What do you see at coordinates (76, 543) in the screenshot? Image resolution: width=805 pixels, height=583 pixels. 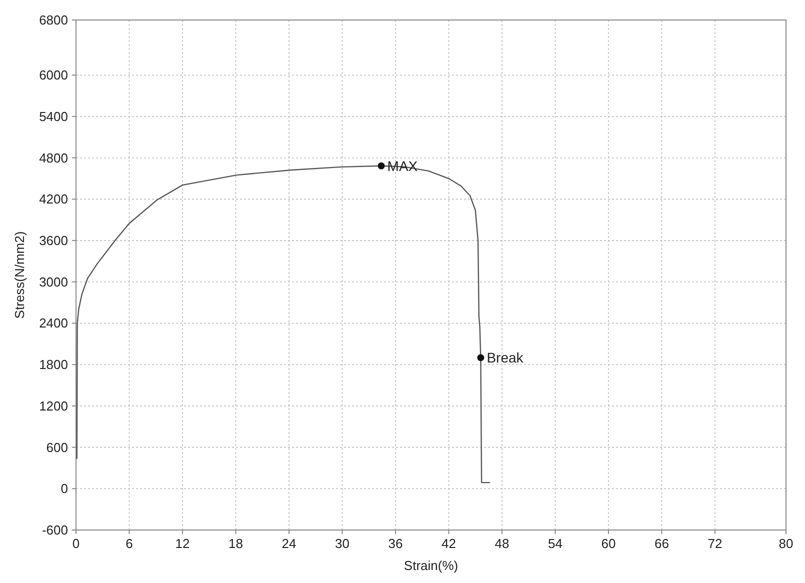 I see `x-tick-label: 0` at bounding box center [76, 543].